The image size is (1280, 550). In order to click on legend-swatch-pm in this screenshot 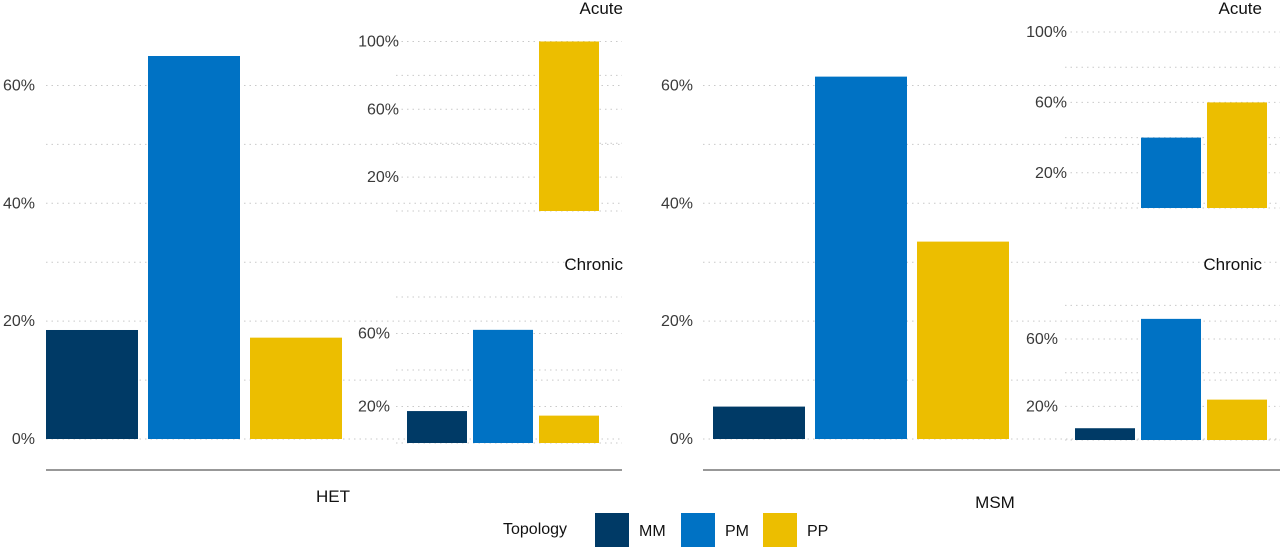, I will do `click(698, 530)`.